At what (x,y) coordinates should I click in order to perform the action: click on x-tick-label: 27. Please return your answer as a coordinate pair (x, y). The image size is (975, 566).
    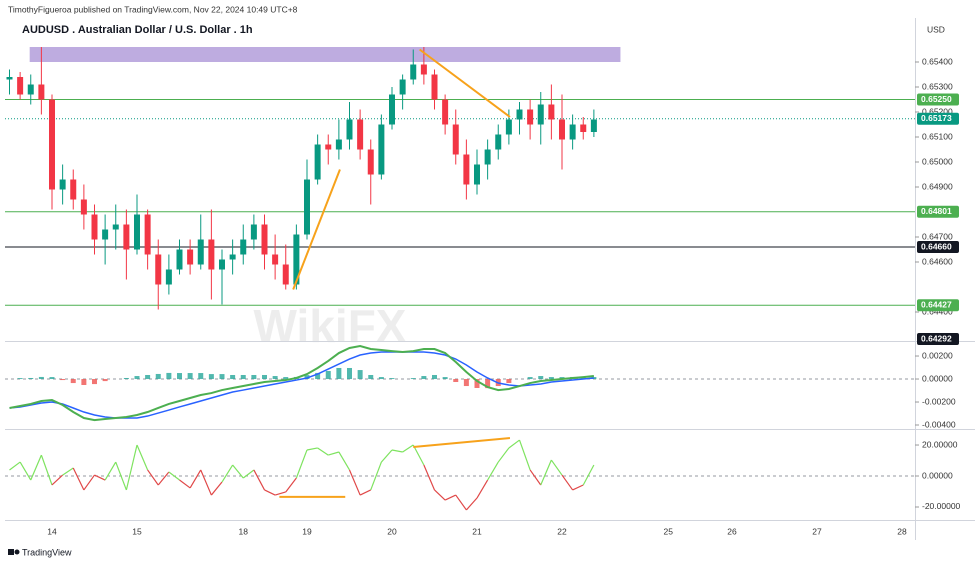
    Looking at the image, I should click on (817, 531).